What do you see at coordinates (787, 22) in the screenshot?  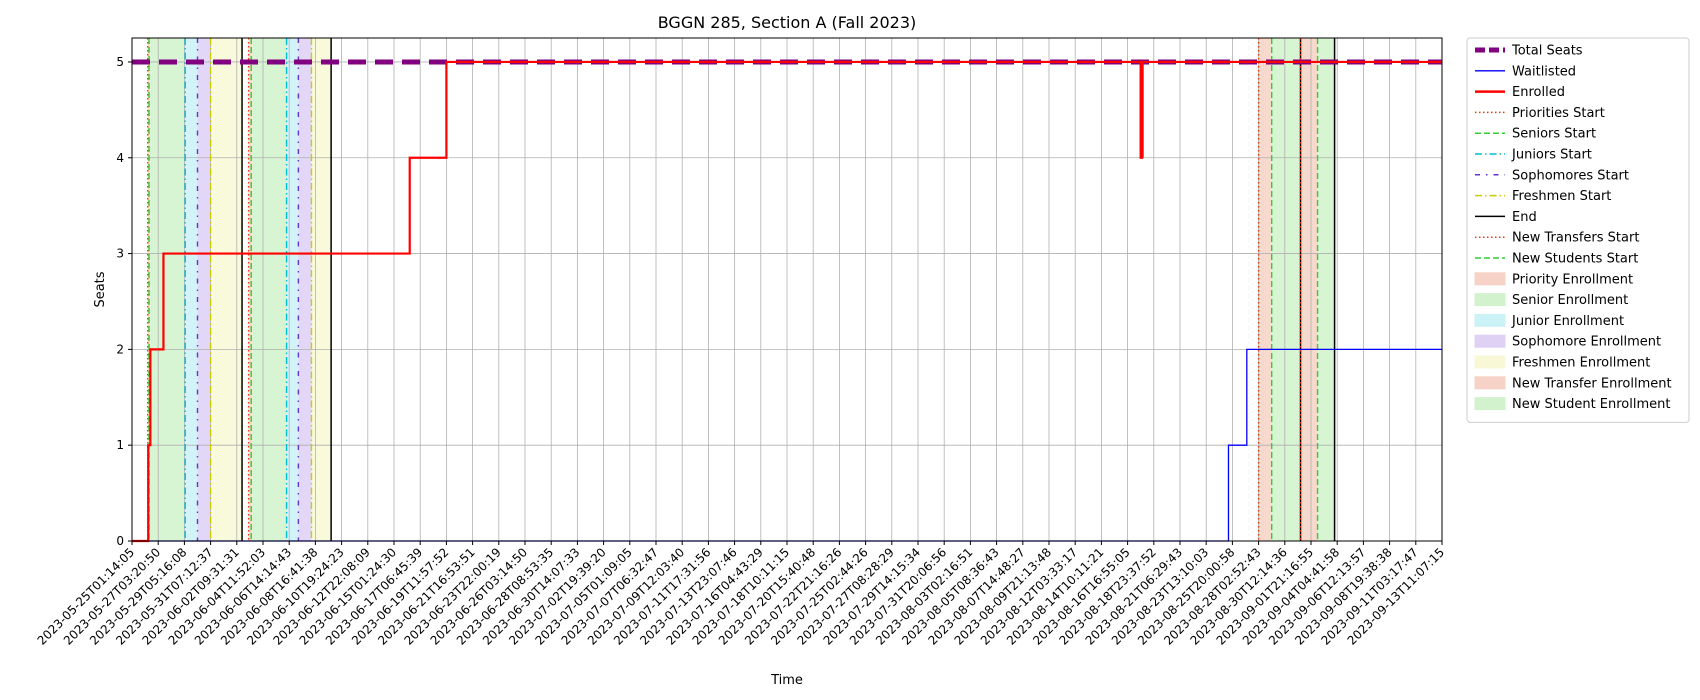 I see `chart-title: BGGN 285, Section A (Fall 2023)` at bounding box center [787, 22].